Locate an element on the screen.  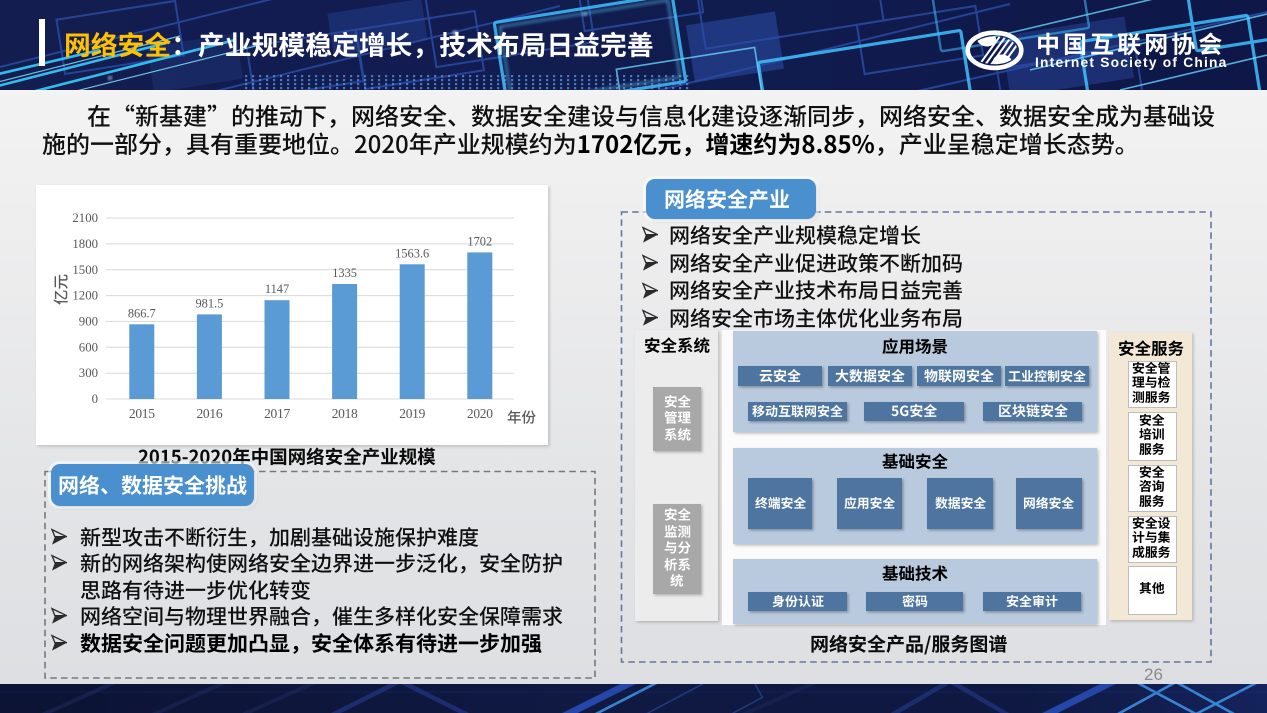
svg-text: 2020 is located at coordinates (480, 413).